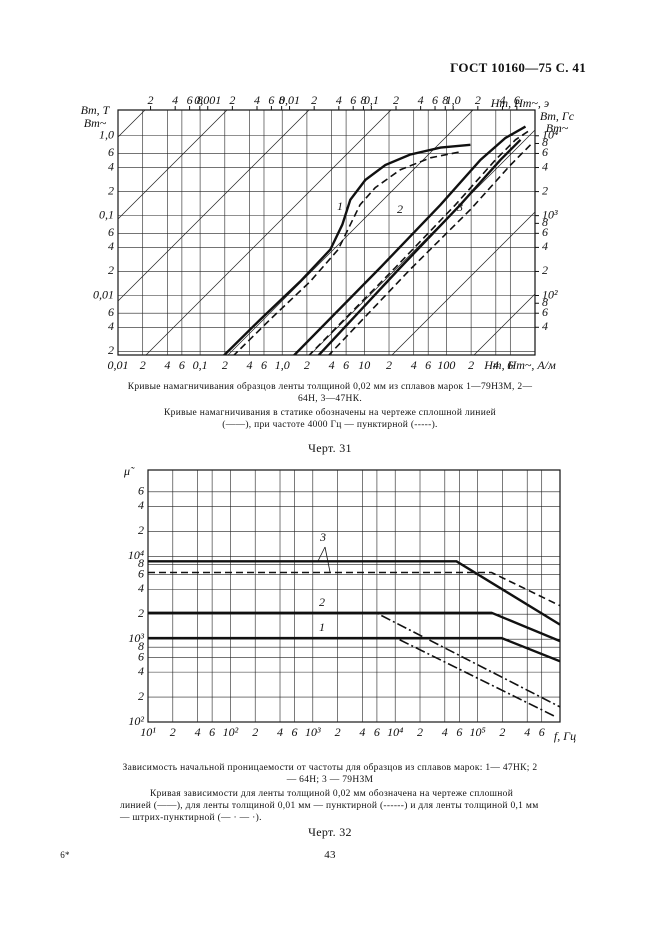 This screenshot has height=936, width=661. What do you see at coordinates (313, 732) in the screenshot?
I see `x-tick-label: 10³` at bounding box center [313, 732].